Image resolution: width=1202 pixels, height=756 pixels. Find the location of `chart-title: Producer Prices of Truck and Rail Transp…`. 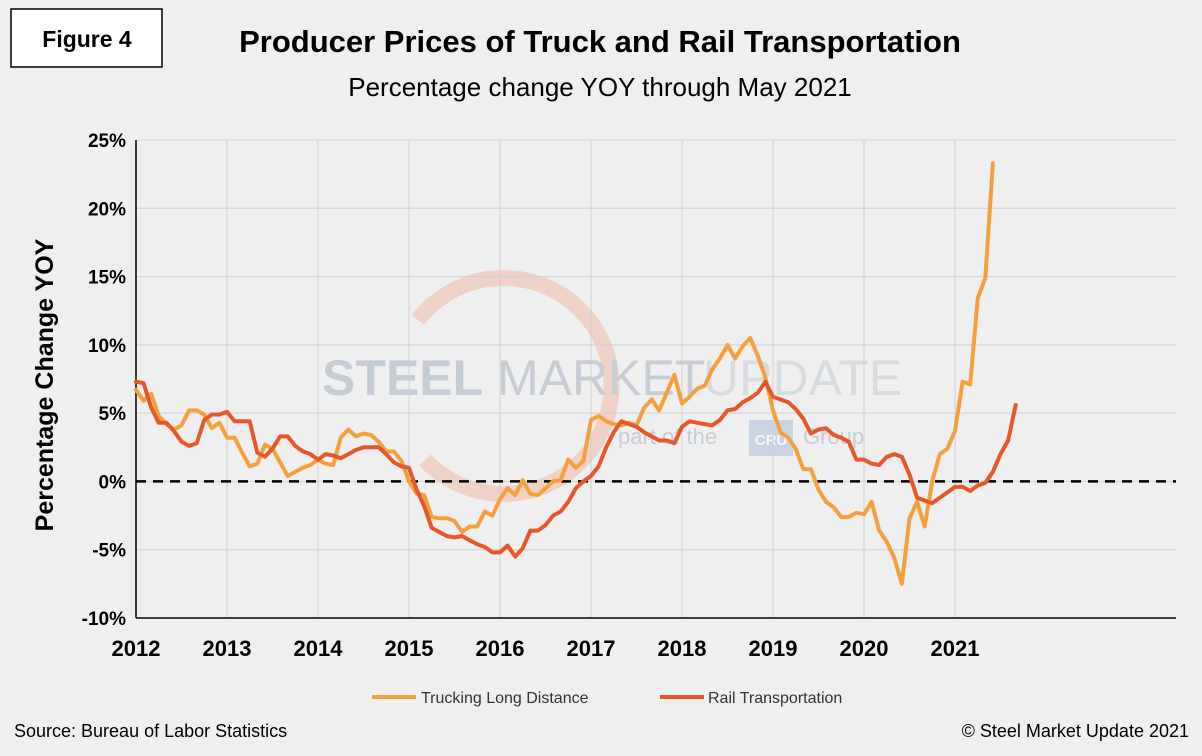

chart-title: Producer Prices of Truck and Rail Transp… is located at coordinates (600, 41).